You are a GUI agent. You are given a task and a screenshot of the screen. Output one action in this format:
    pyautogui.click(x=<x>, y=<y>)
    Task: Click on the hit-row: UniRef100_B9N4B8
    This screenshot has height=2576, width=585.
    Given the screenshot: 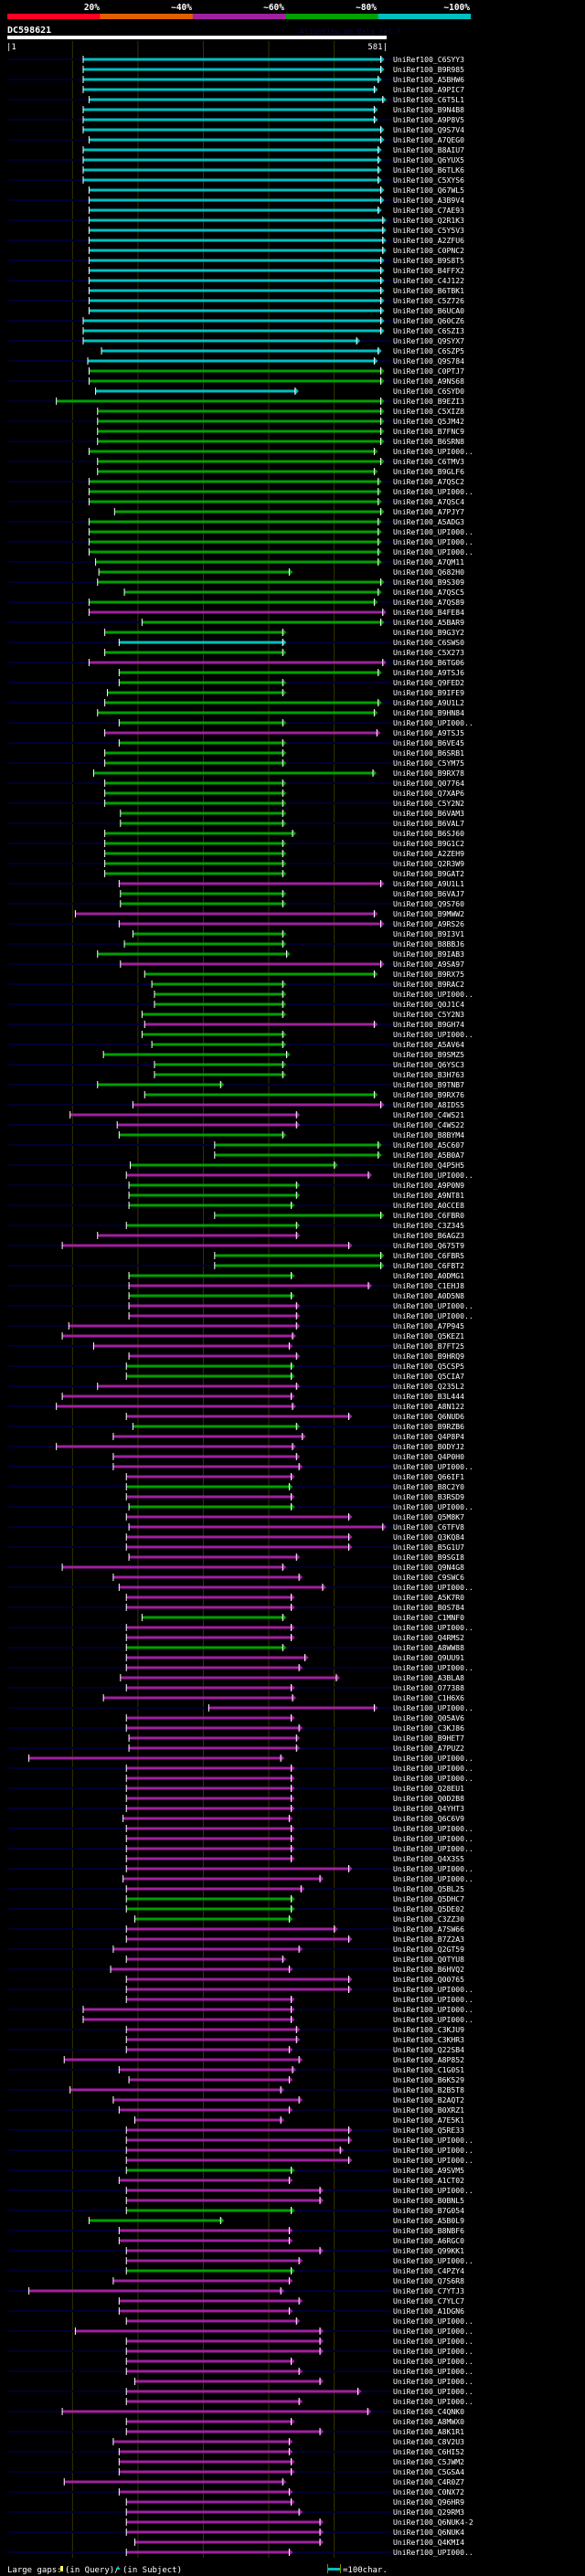 What is the action you would take?
    pyautogui.click(x=273, y=109)
    